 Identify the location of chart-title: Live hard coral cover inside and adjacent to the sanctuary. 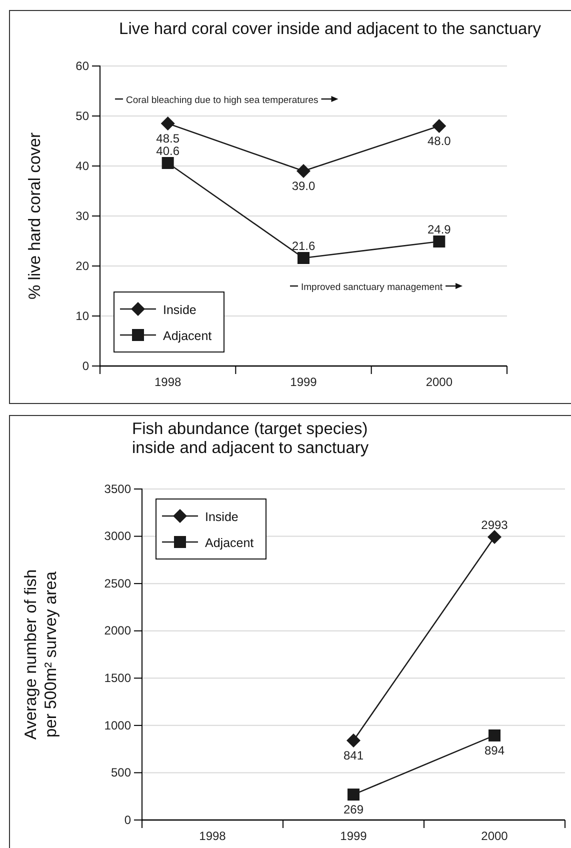
(330, 29).